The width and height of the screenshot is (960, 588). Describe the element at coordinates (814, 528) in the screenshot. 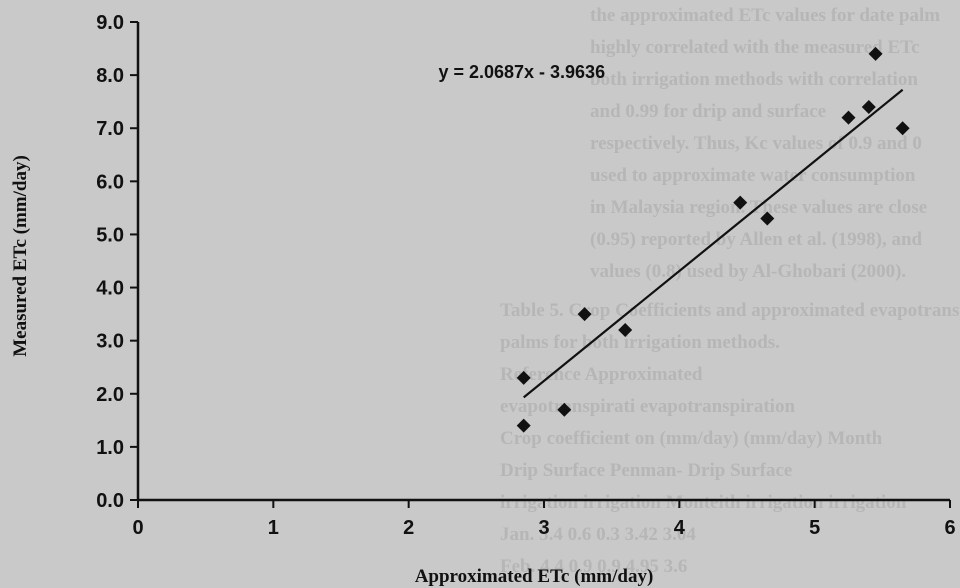

I see `x-tick-label: 5` at that location.